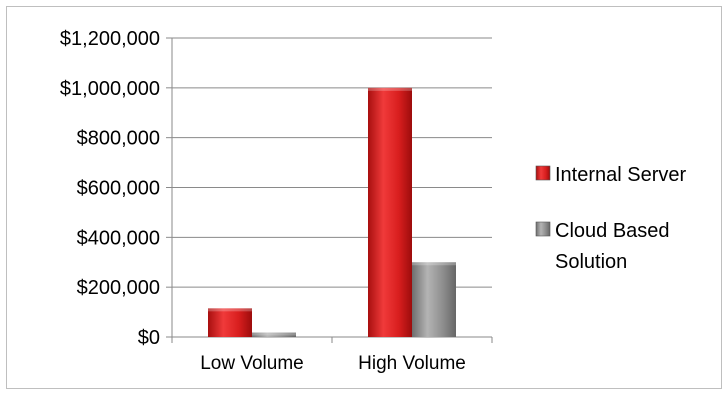 Image resolution: width=728 pixels, height=395 pixels. I want to click on y-tick-label: $1,200,000, so click(110, 39).